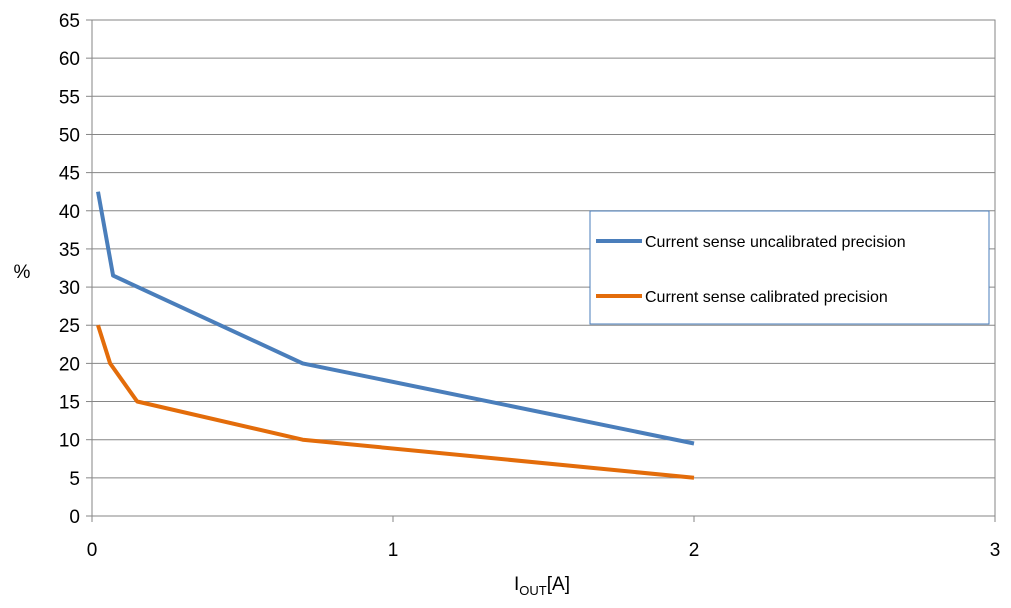 The image size is (1011, 608). What do you see at coordinates (69, 326) in the screenshot?
I see `y-tick-label-25: 25` at bounding box center [69, 326].